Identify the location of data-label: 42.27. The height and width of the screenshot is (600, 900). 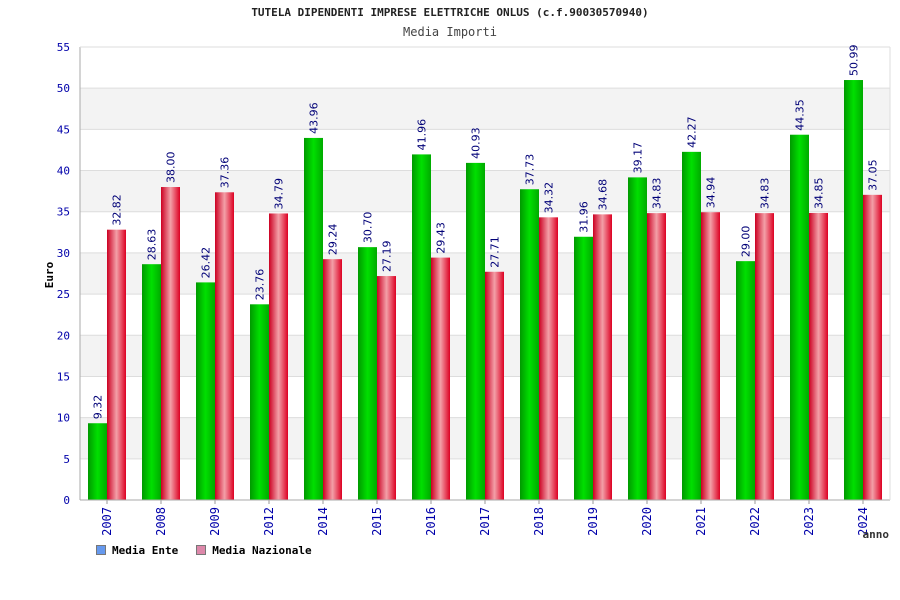
(692, 132).